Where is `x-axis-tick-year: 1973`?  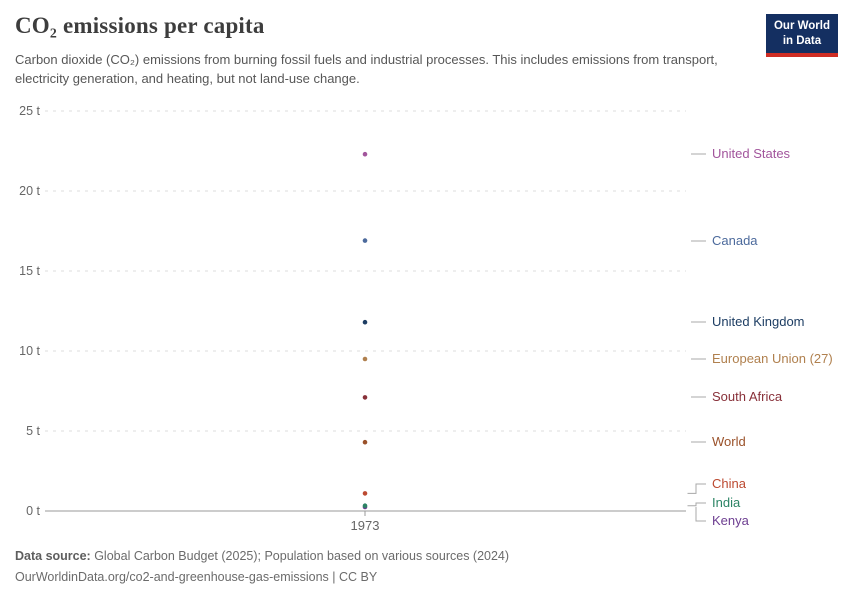
x-axis-tick-year: 1973 is located at coordinates (365, 525).